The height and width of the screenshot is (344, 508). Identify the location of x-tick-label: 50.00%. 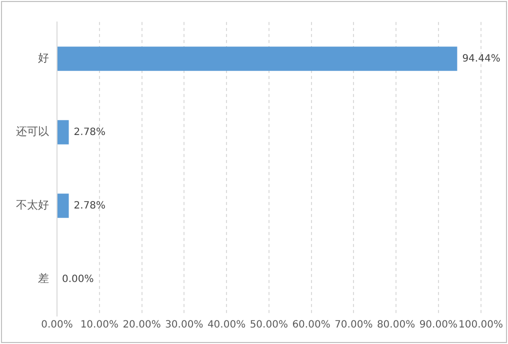
(269, 325).